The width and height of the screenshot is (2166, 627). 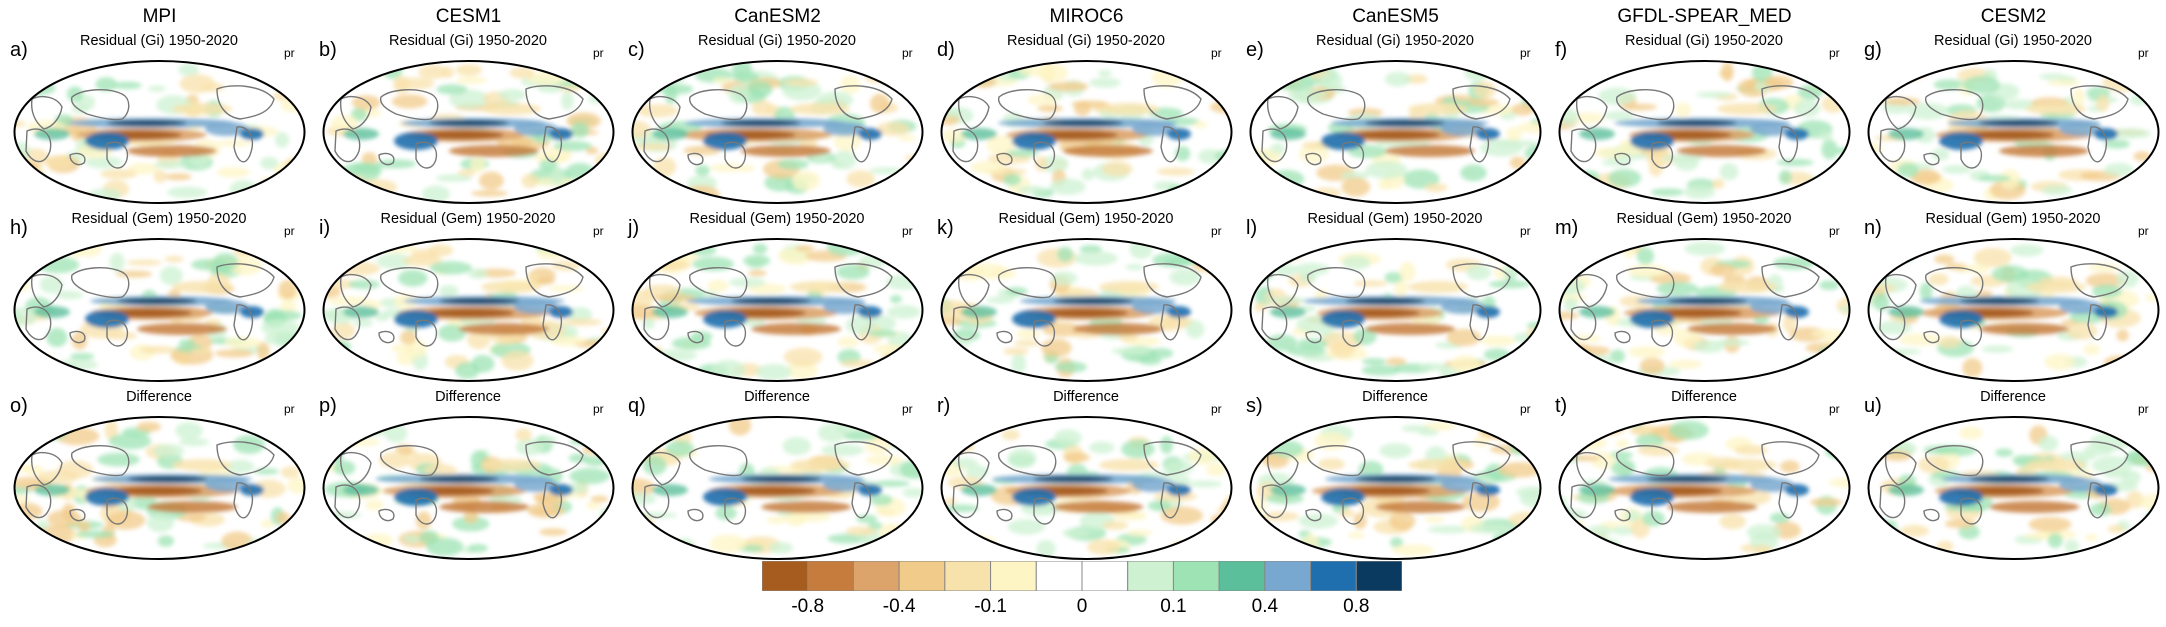 I want to click on panel-subtitle: Residual (Gem) 1950-2020, so click(x=2013, y=219).